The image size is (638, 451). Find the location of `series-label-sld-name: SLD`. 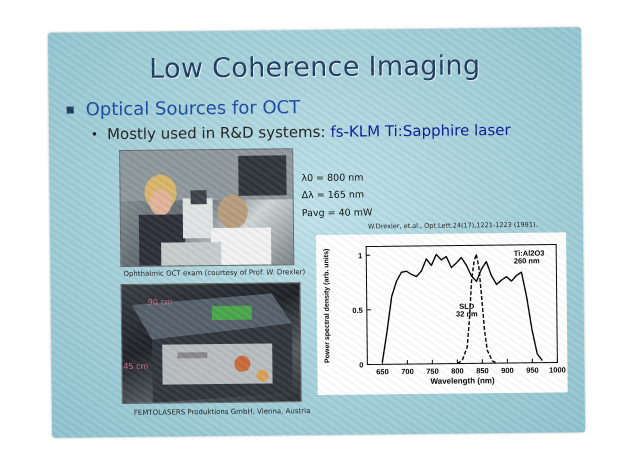

series-label-sld-name: SLD is located at coordinates (467, 306).